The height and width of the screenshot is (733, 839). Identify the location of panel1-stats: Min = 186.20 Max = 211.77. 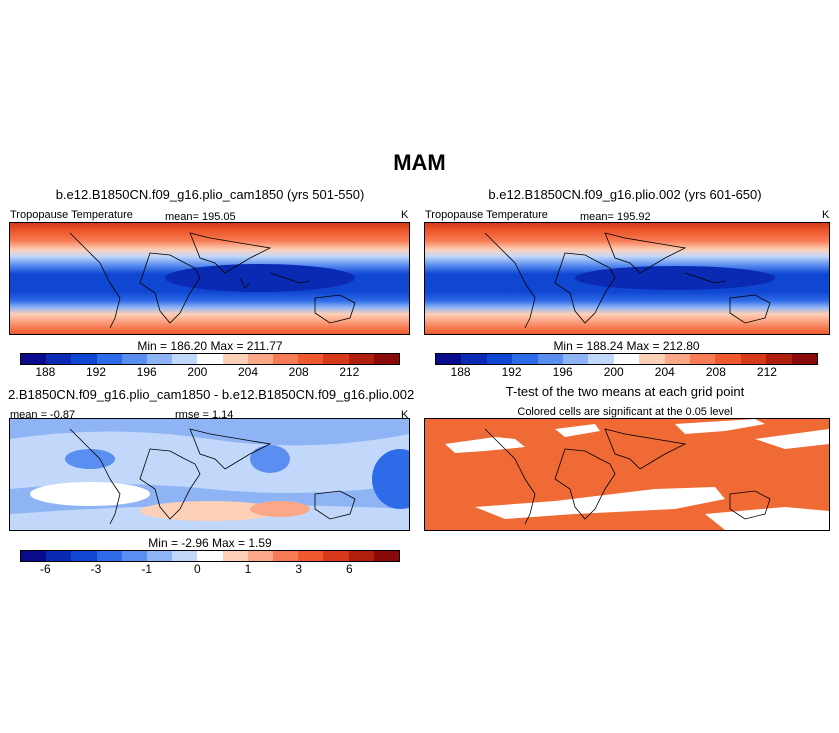
(210, 346).